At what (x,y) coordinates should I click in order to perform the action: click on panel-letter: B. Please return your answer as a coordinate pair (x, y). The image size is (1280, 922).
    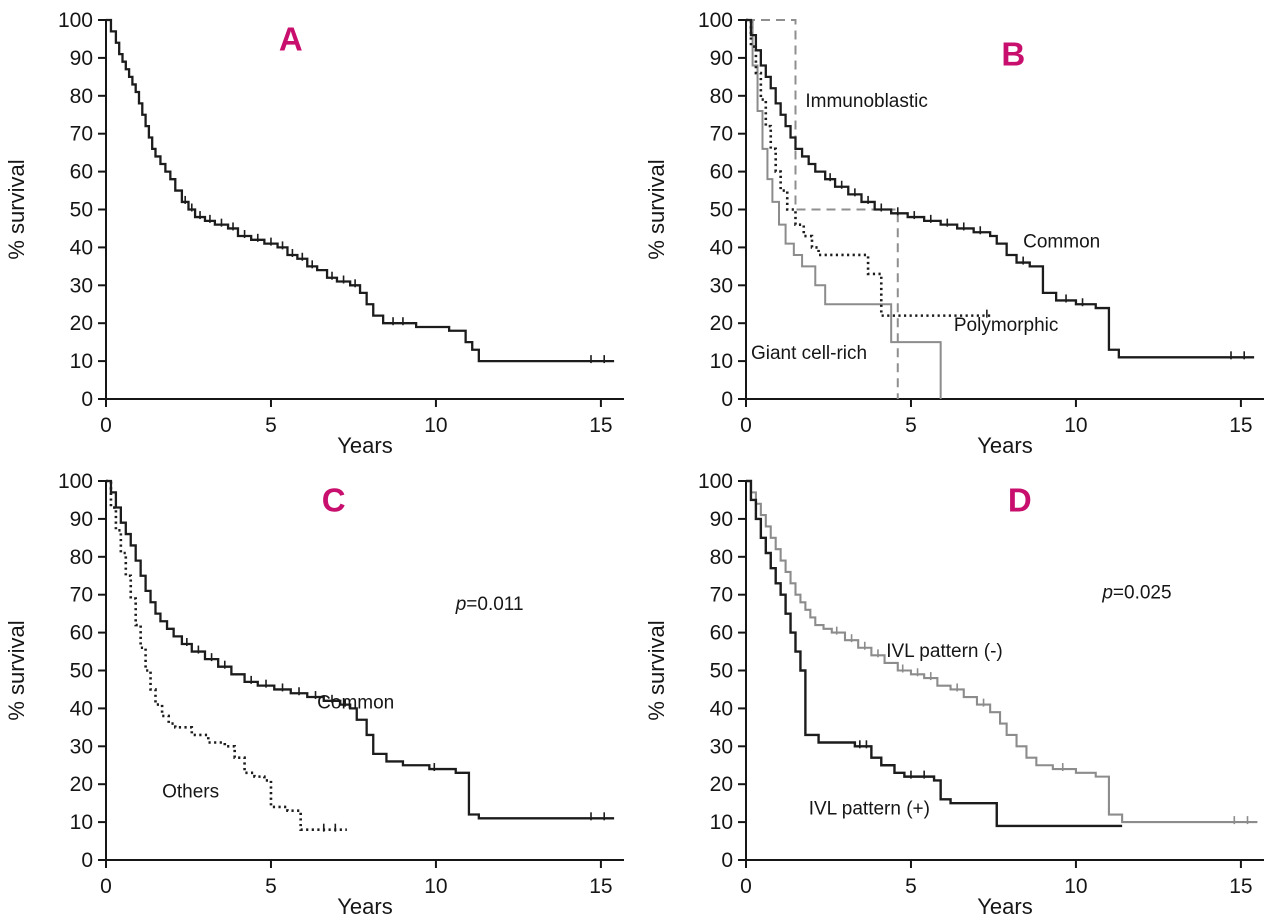
    Looking at the image, I should click on (1013, 53).